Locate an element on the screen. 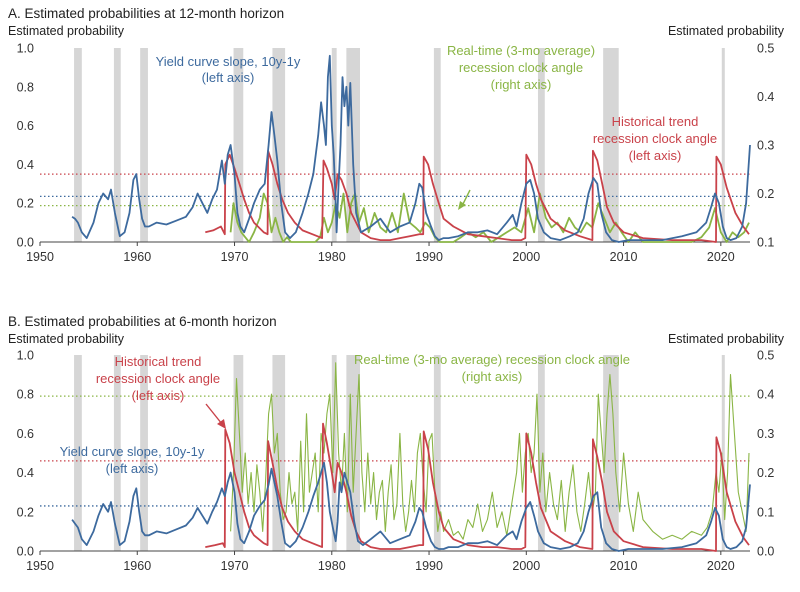 Image resolution: width=800 pixels, height=592 pixels. annotation-realtime: recession clock angle is located at coordinates (521, 67).